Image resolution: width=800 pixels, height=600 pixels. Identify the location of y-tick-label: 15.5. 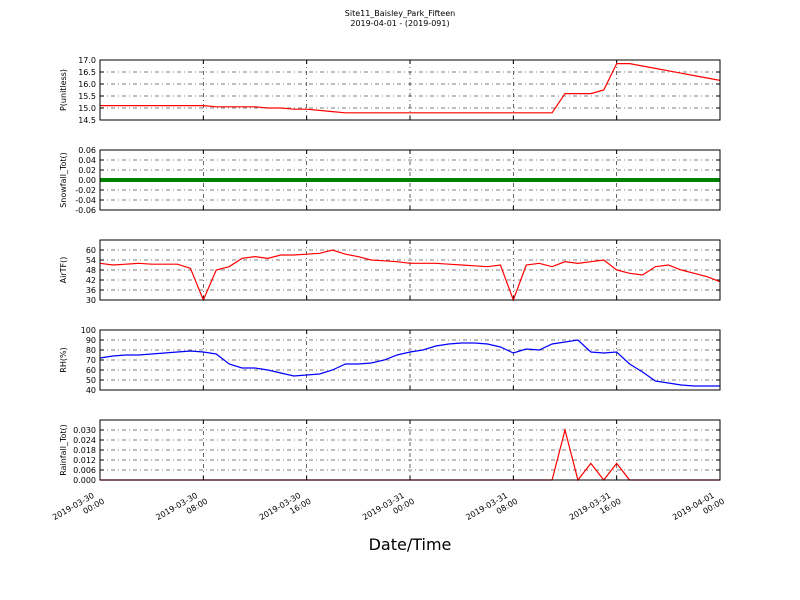
(87, 96).